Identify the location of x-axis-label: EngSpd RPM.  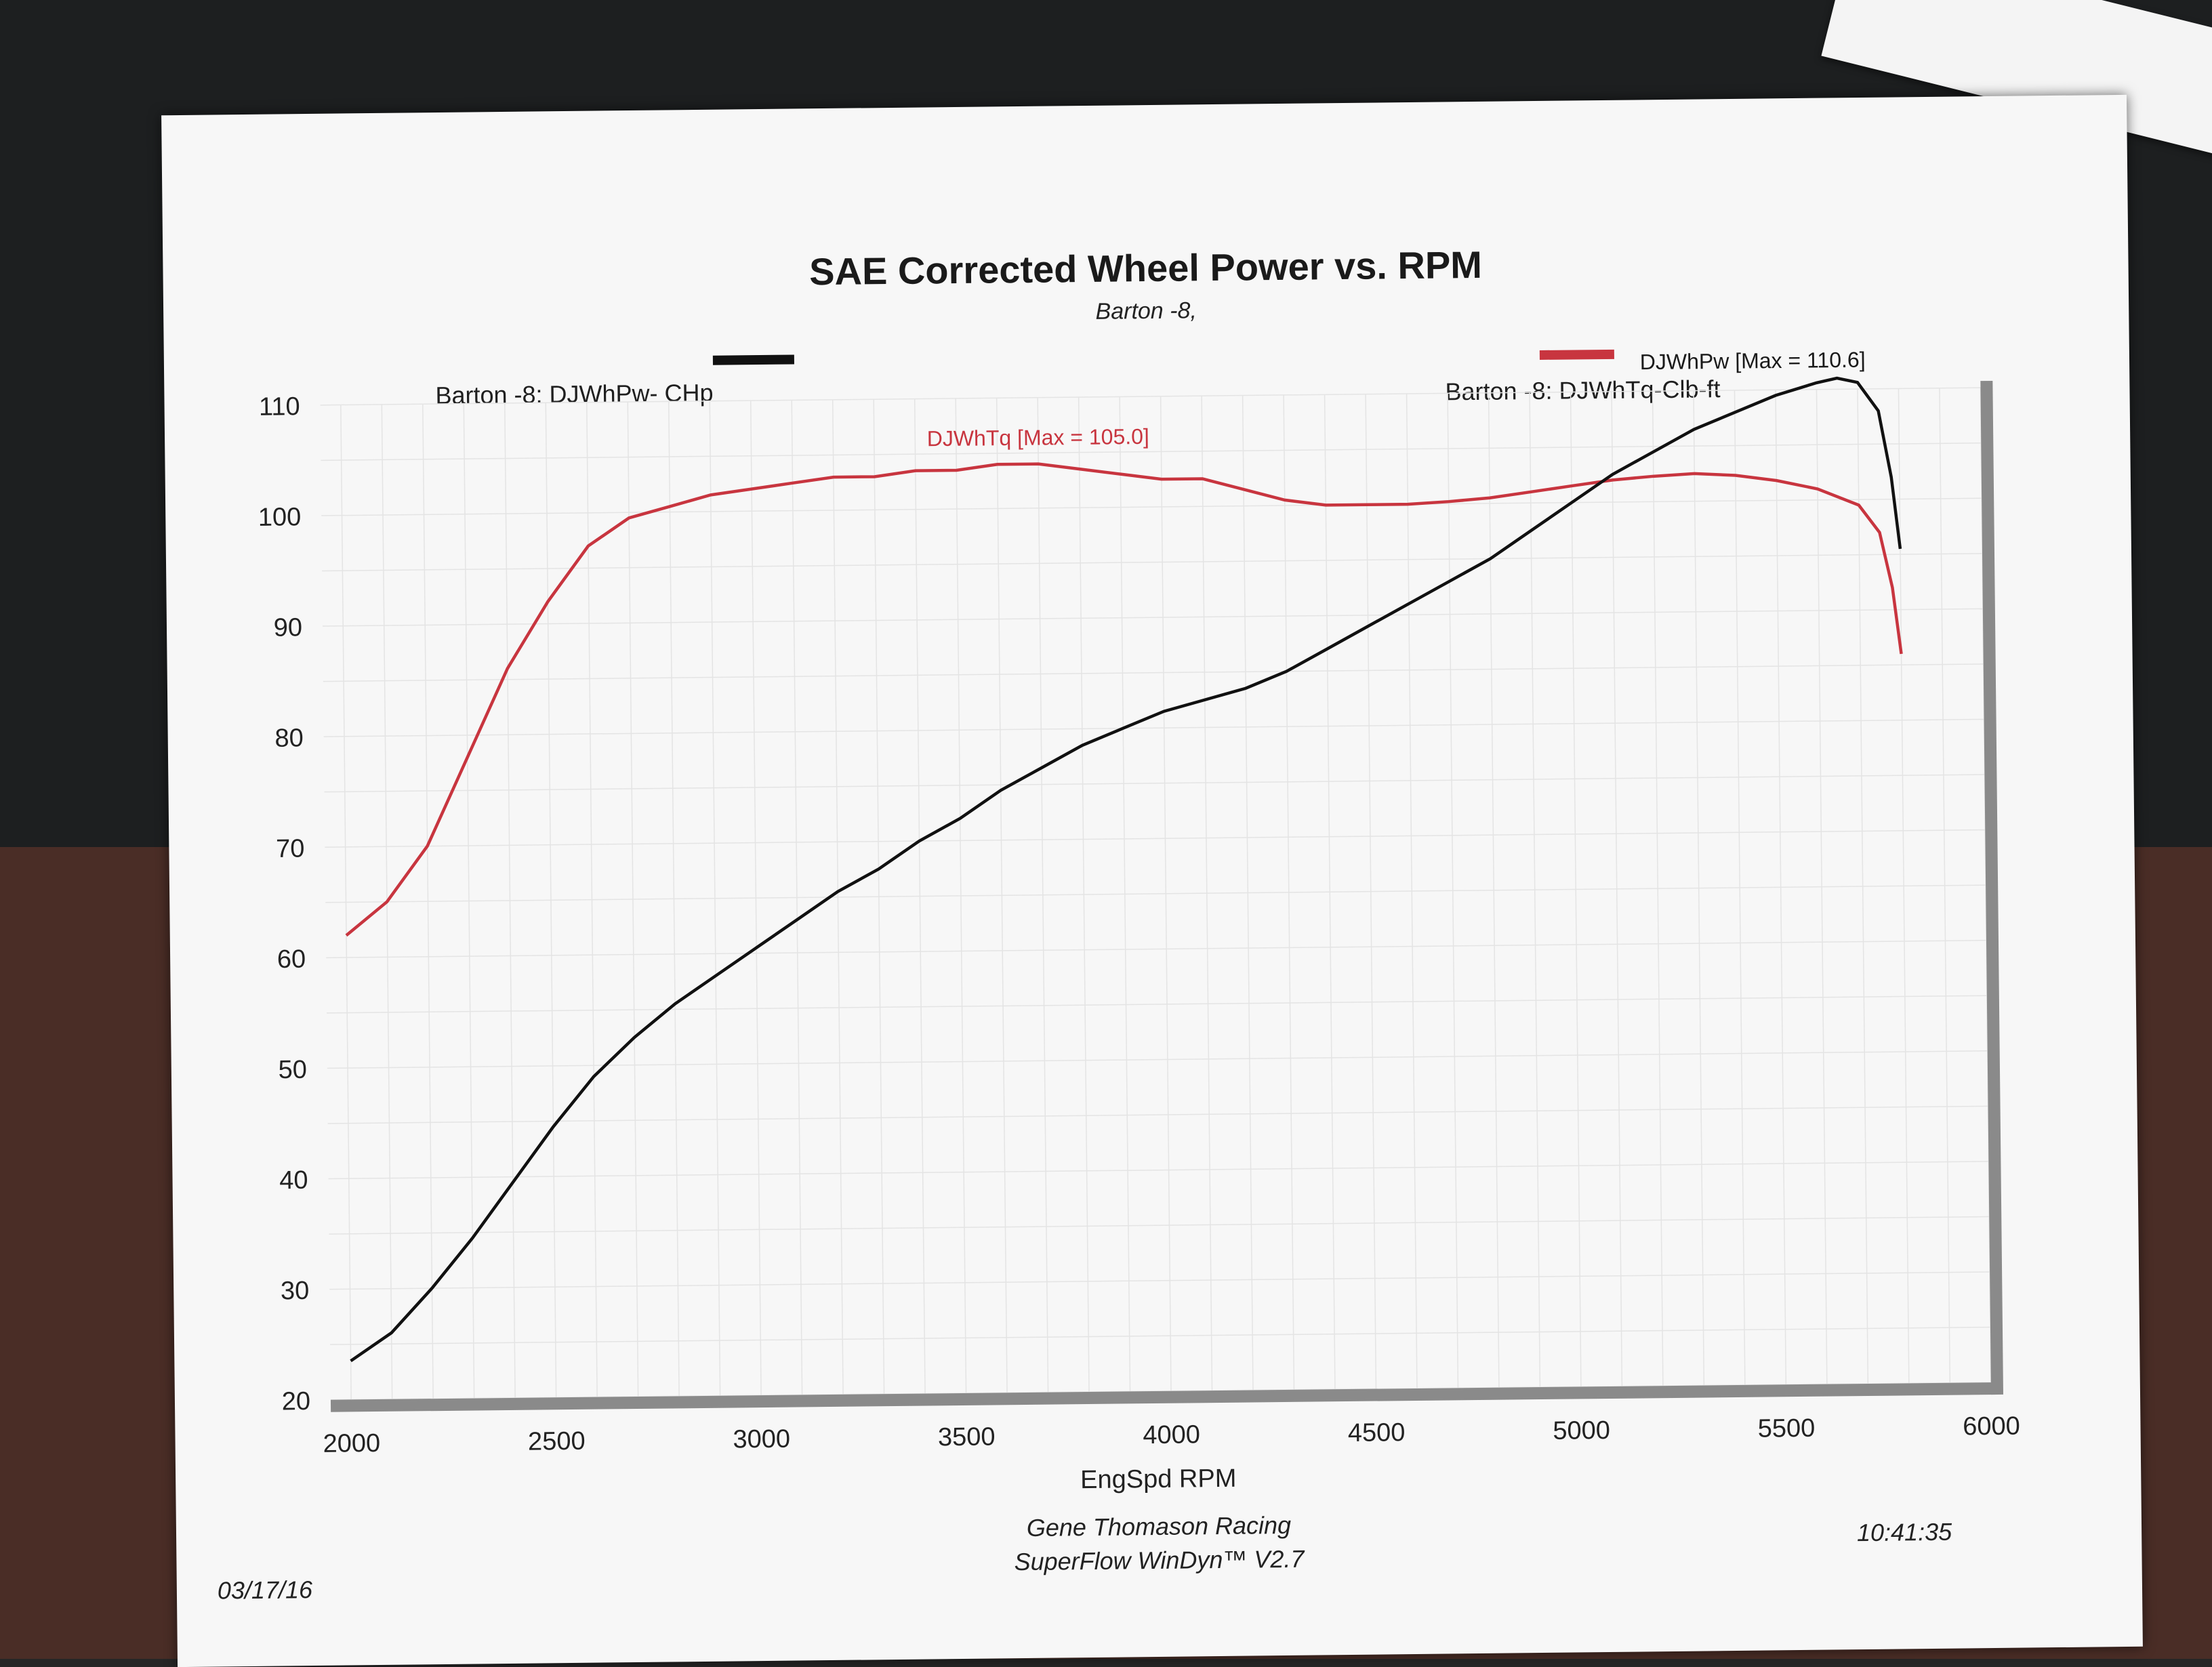
(1158, 1479).